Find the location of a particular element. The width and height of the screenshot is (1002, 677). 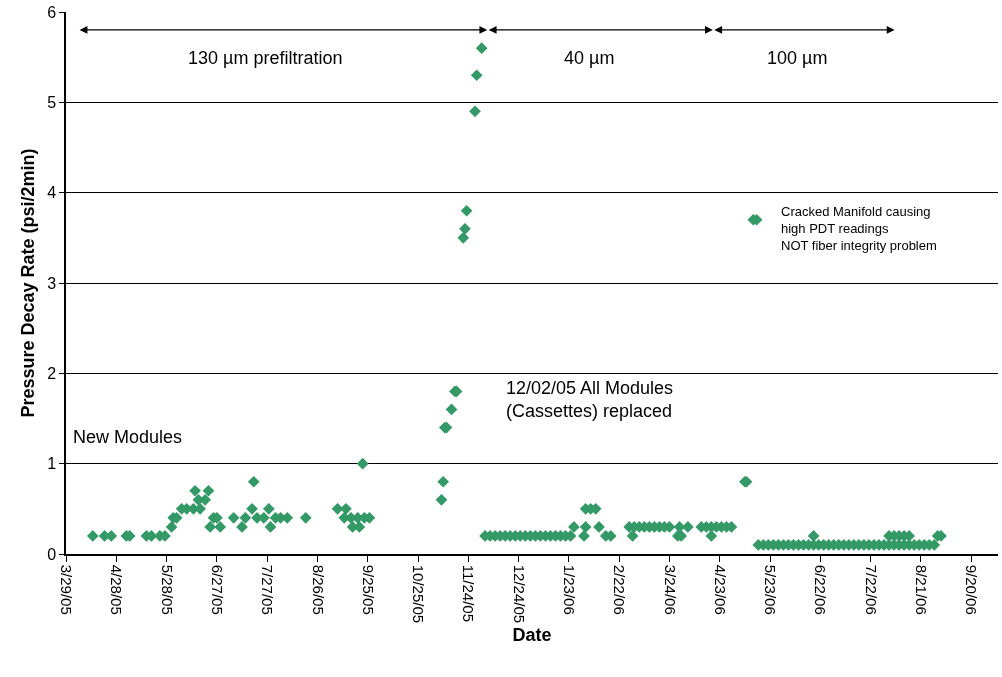

y-tick-label: 3 is located at coordinates (52, 283).